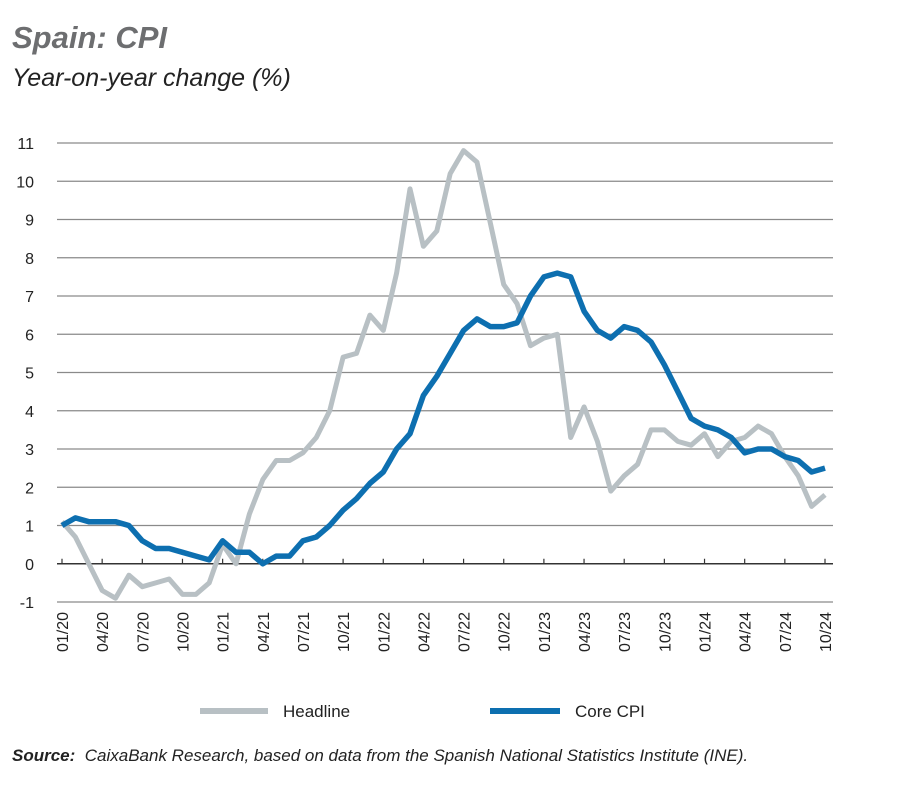 This screenshot has width=900, height=786. What do you see at coordinates (344, 632) in the screenshot?
I see `x-tick-label: 10/21` at bounding box center [344, 632].